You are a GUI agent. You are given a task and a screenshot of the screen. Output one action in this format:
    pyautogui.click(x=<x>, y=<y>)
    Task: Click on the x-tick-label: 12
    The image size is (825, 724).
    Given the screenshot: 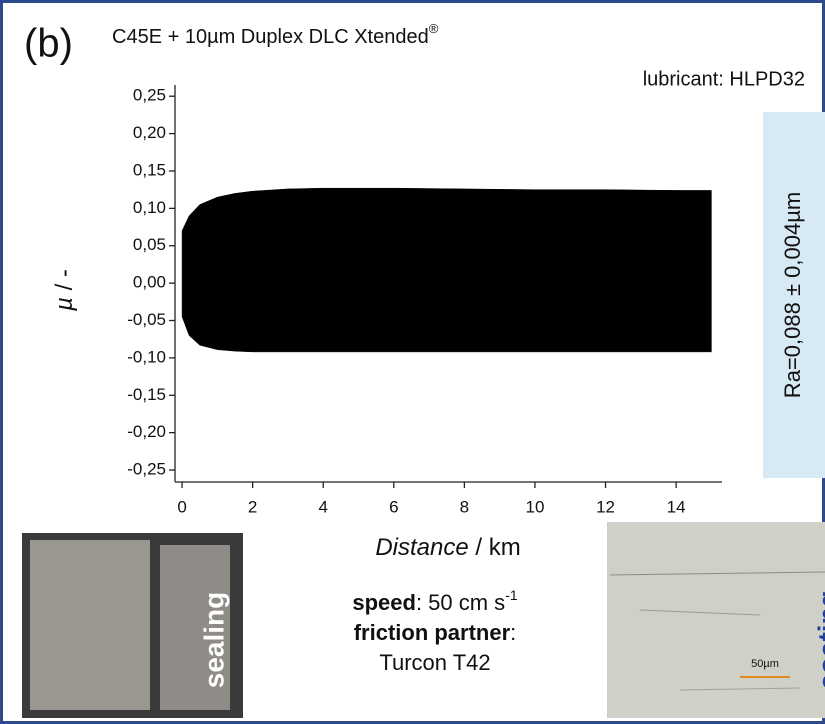 What is the action you would take?
    pyautogui.click(x=605, y=506)
    